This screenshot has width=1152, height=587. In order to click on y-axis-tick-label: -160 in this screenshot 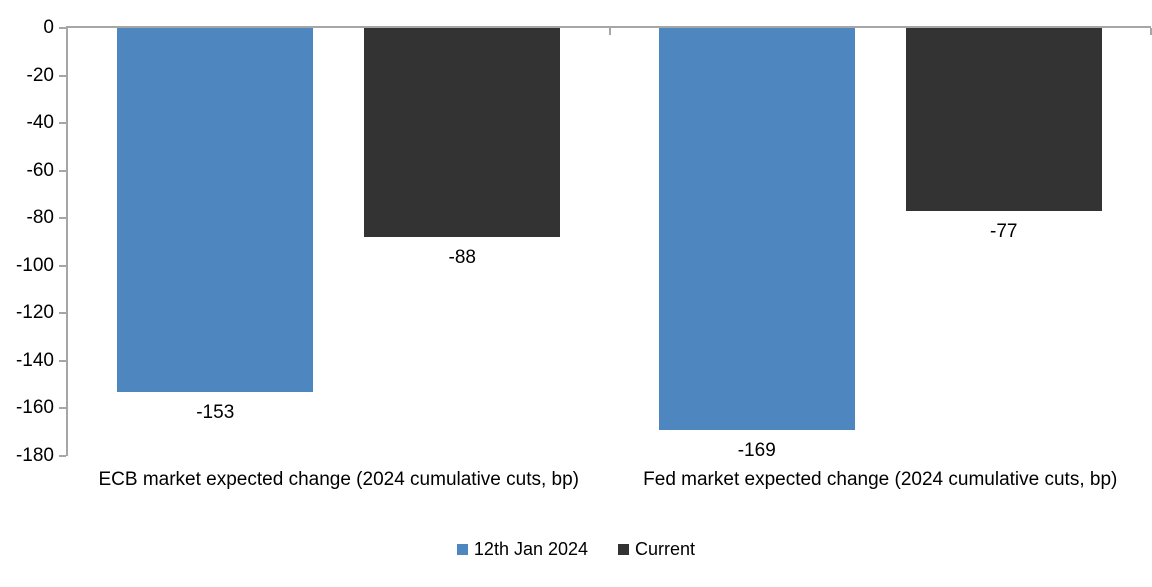, I will do `click(34, 408)`.